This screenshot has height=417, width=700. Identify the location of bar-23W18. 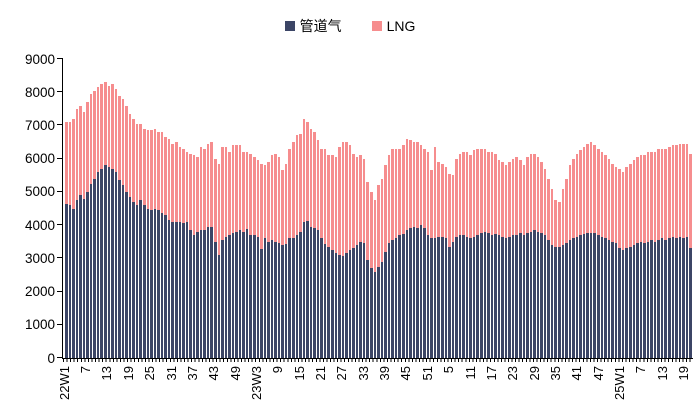
(311, 208).